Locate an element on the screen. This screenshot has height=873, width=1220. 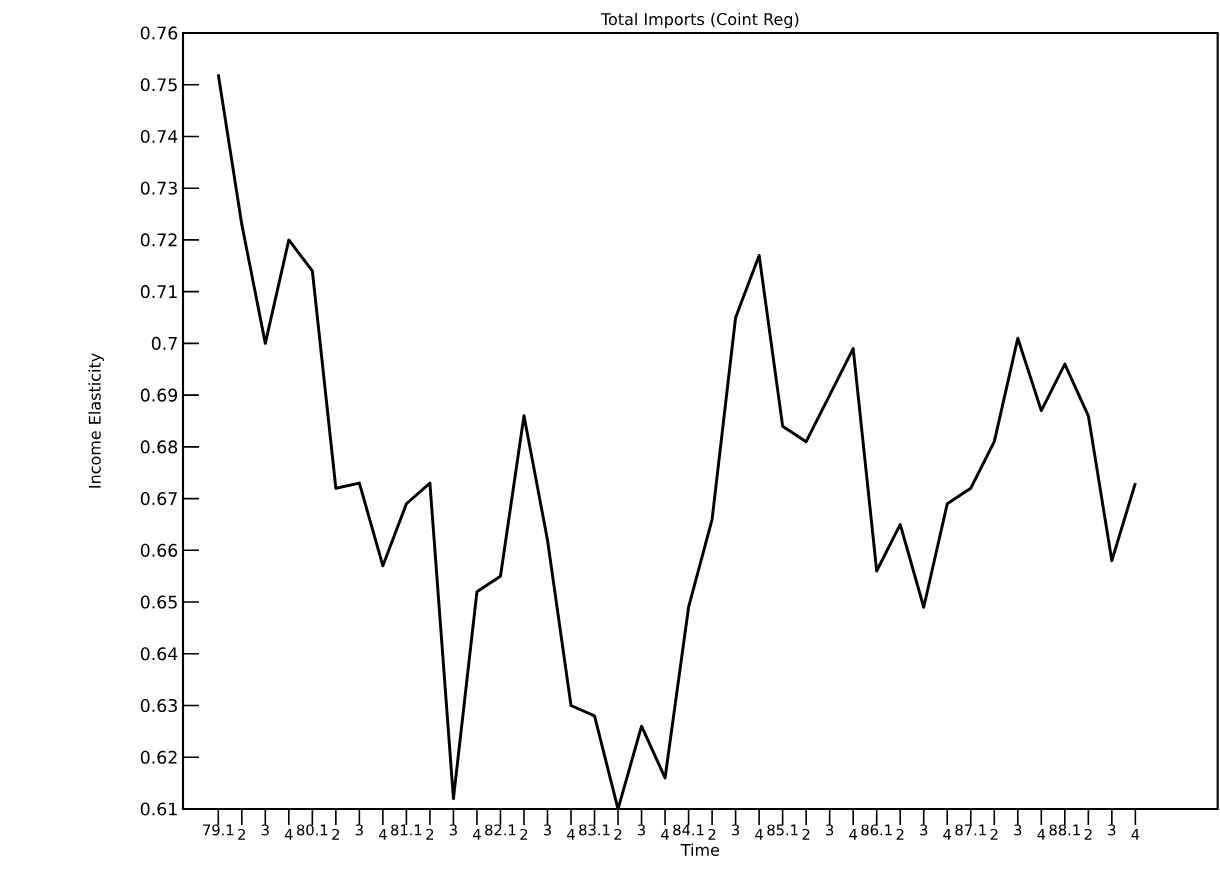
x-axis-title: Time is located at coordinates (700, 849).